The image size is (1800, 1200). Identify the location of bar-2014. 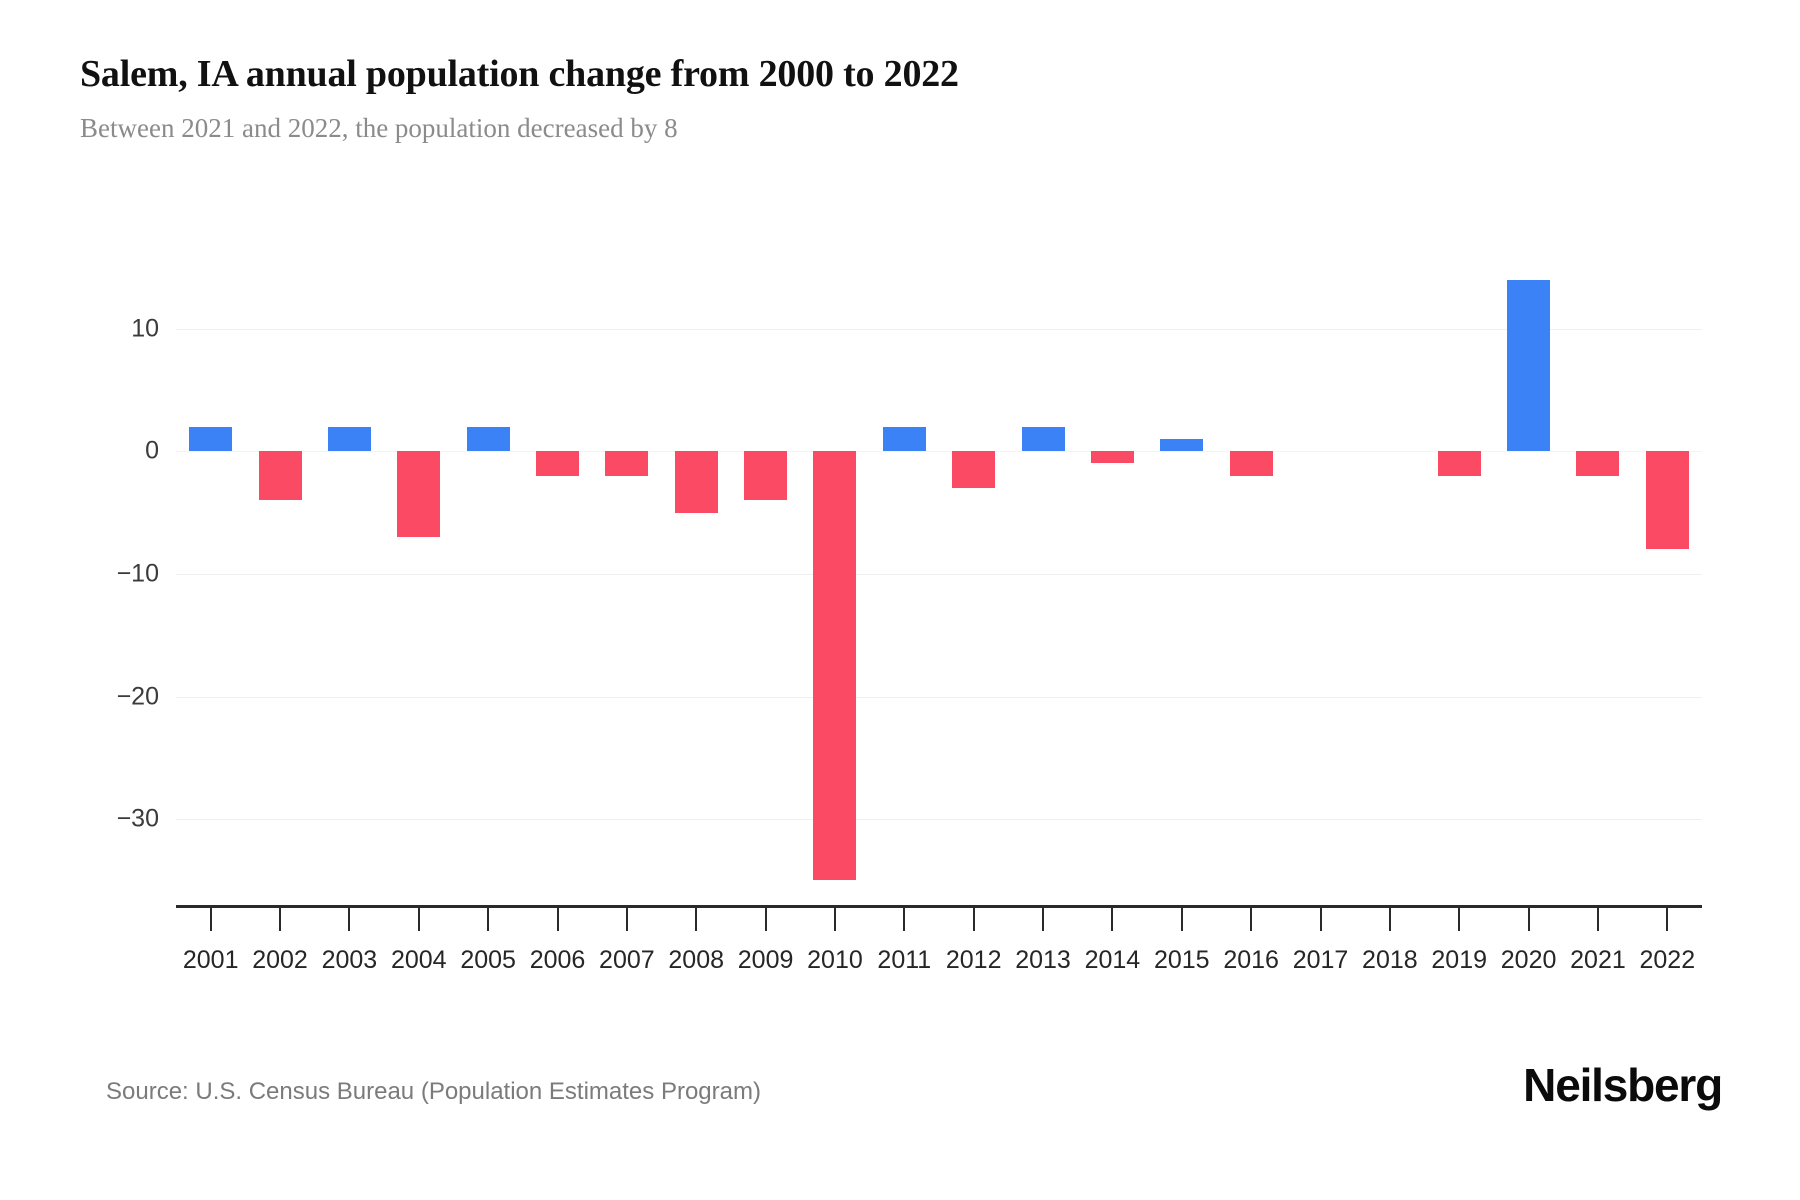
(1112, 457).